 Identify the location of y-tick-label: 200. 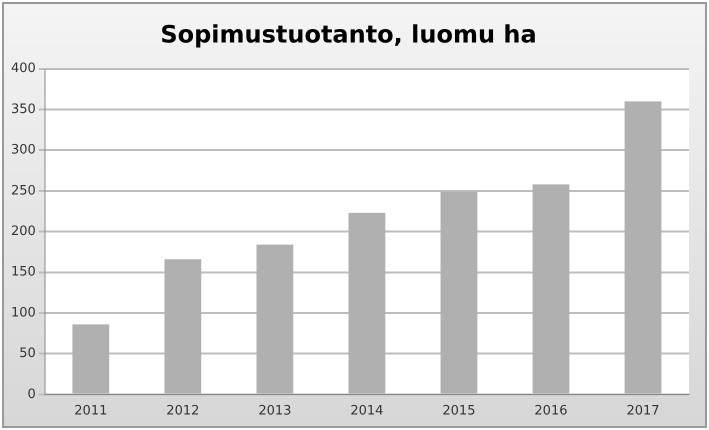
(23, 231).